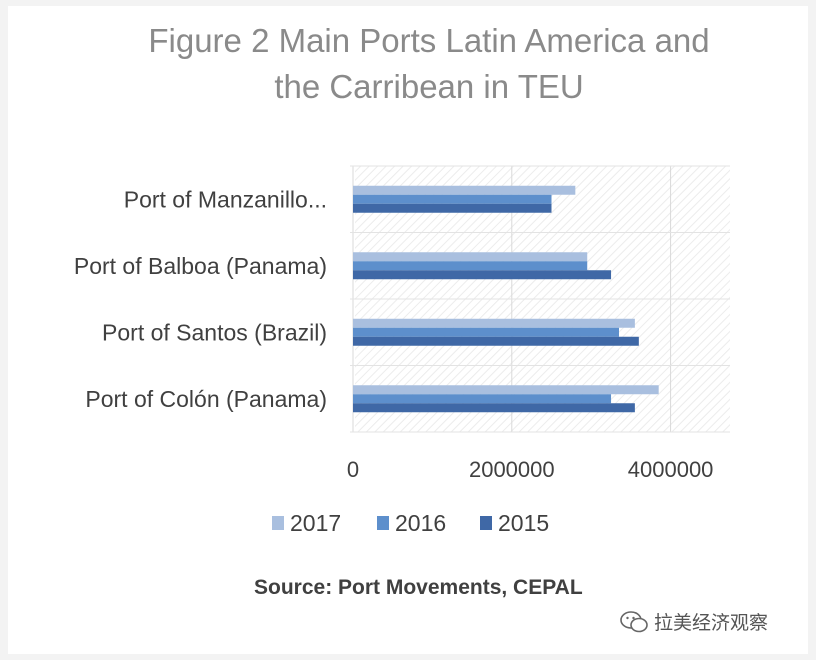  What do you see at coordinates (429, 86) in the screenshot?
I see `chart-title-line-2: the Carribean in TEU` at bounding box center [429, 86].